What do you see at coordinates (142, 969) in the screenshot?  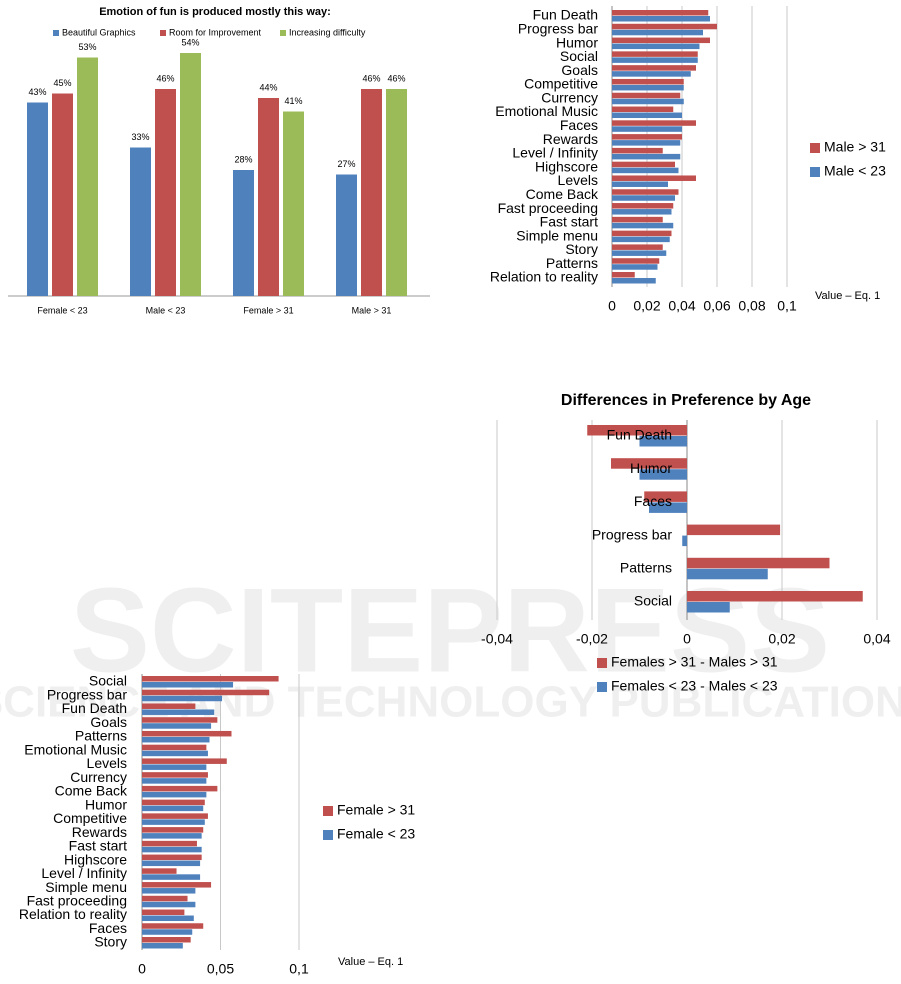 I see `x-tick-label: 0` at bounding box center [142, 969].